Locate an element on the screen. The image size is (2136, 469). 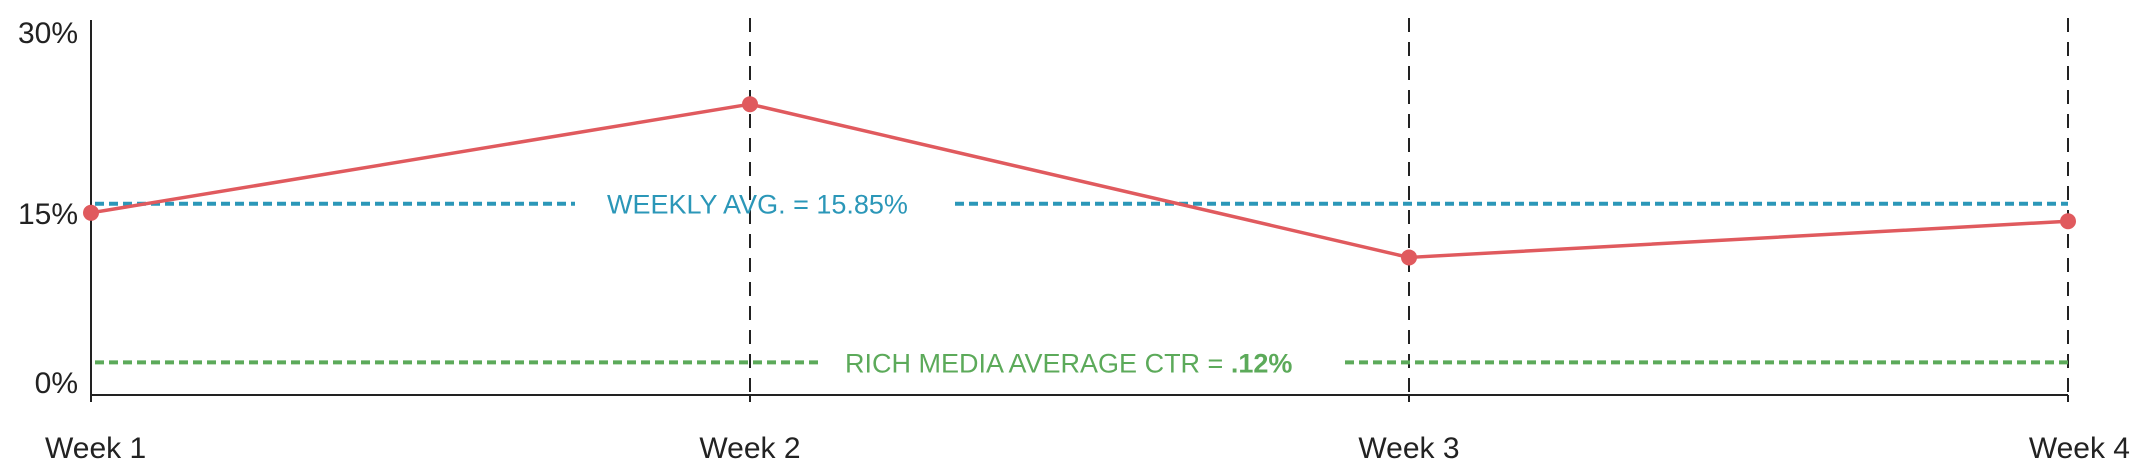
y-tick-label: 30% is located at coordinates (48, 33).